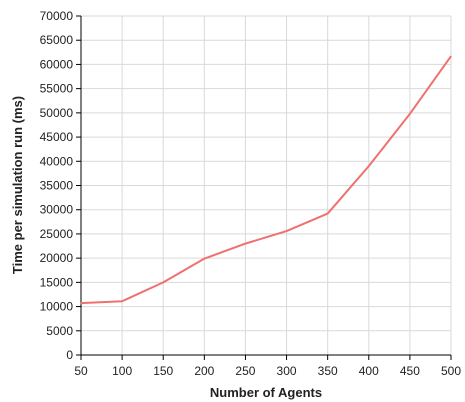 This screenshot has width=465, height=402. I want to click on x-tick-label: 500, so click(451, 371).